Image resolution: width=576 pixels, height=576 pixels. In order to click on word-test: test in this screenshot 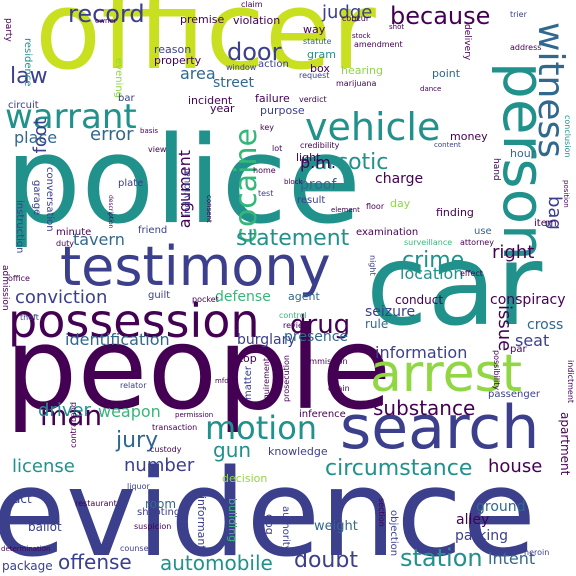, I will do `click(266, 193)`.